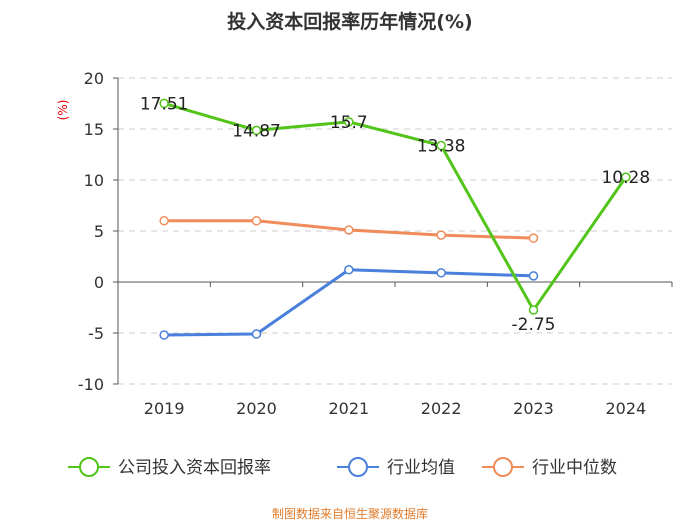 This screenshot has width=700, height=525. I want to click on data-label: -2.75, so click(534, 325).